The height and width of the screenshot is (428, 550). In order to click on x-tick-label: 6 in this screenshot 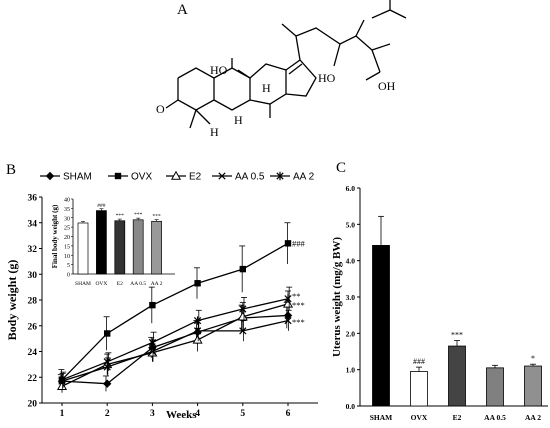, I will do `click(288, 414)`.